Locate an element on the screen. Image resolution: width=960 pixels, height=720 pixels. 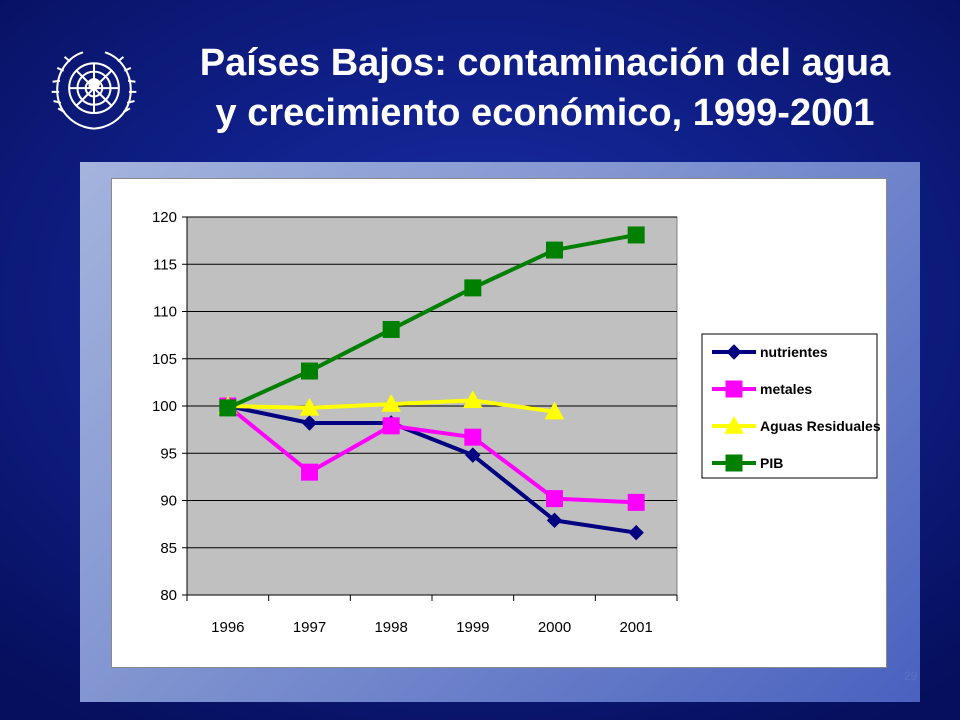
legend-box is located at coordinates (789, 406).